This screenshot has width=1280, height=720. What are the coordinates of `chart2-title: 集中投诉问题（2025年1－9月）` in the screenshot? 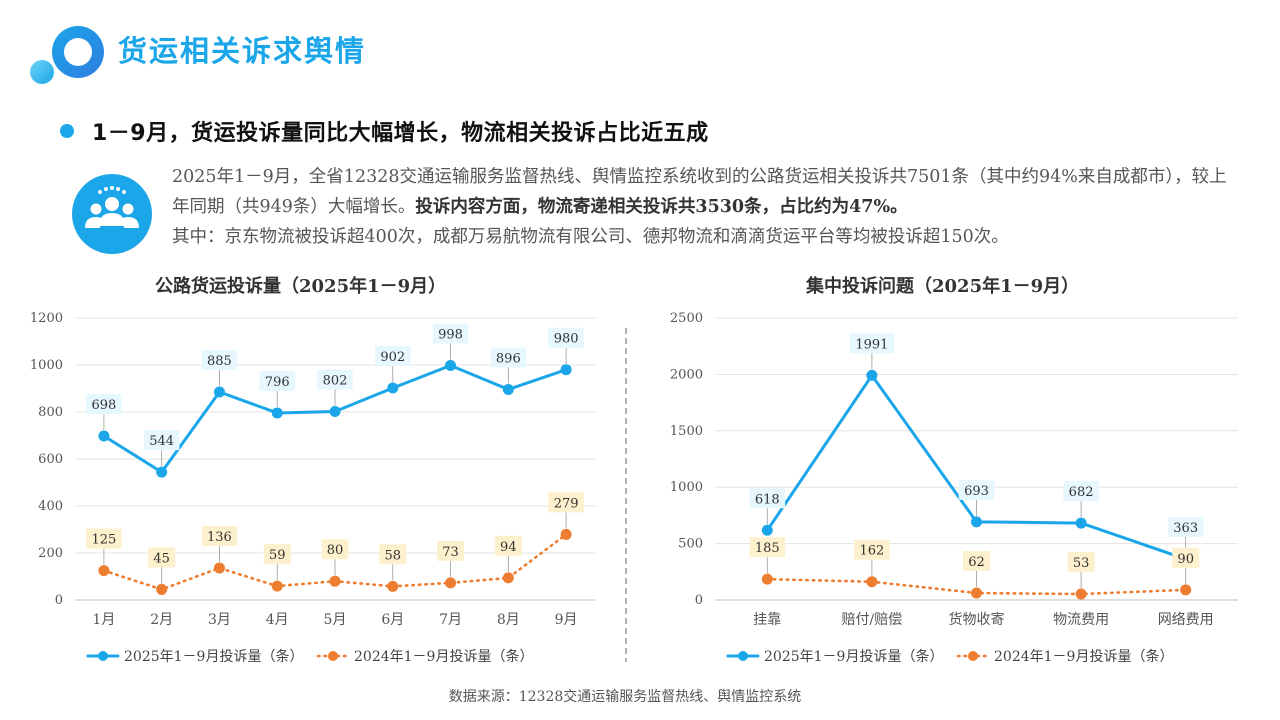 It's located at (943, 286).